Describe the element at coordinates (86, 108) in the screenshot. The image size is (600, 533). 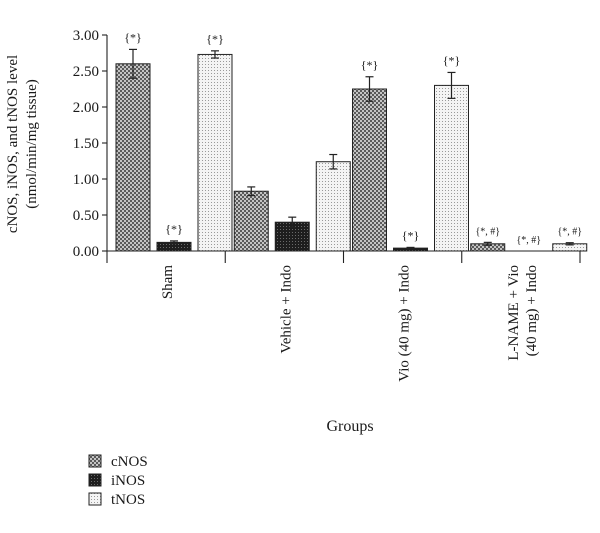
I see `y-tick-label: 2.00` at that location.